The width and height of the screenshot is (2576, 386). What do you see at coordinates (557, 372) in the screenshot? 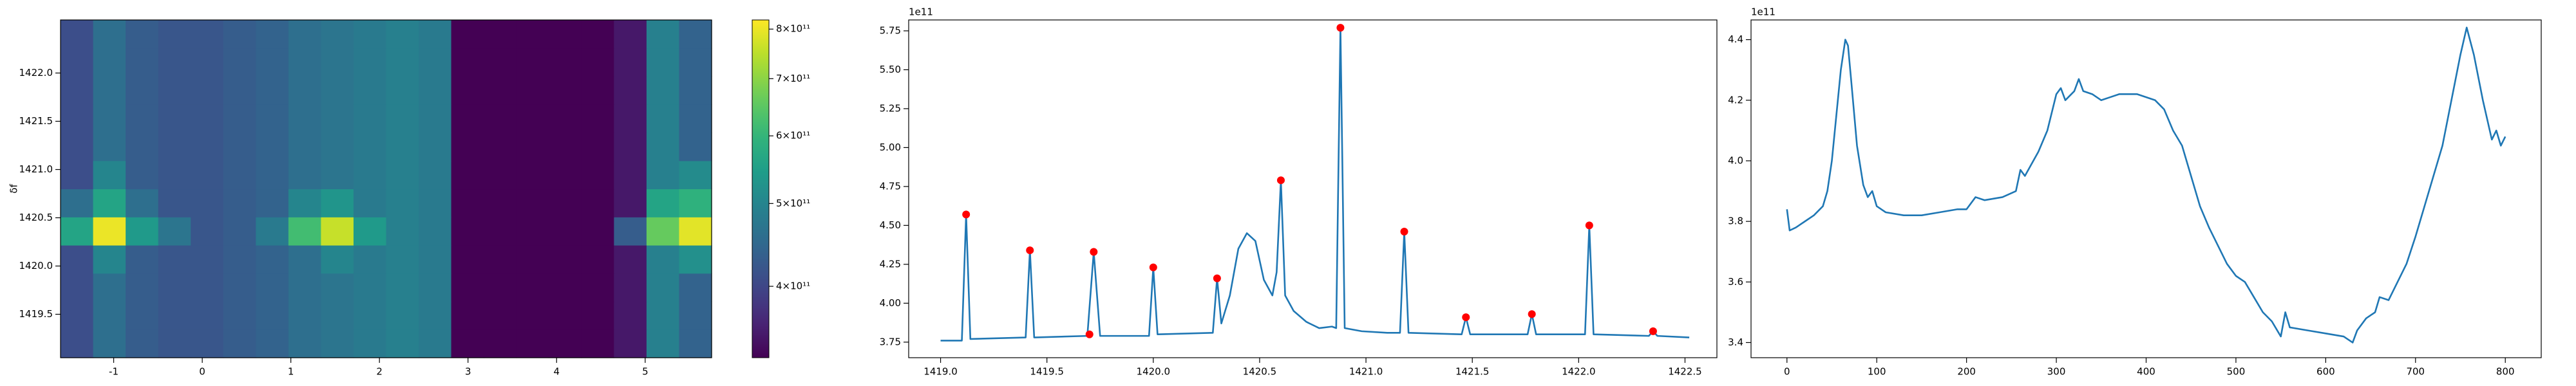
I see `x-tick-label: 4` at bounding box center [557, 372].